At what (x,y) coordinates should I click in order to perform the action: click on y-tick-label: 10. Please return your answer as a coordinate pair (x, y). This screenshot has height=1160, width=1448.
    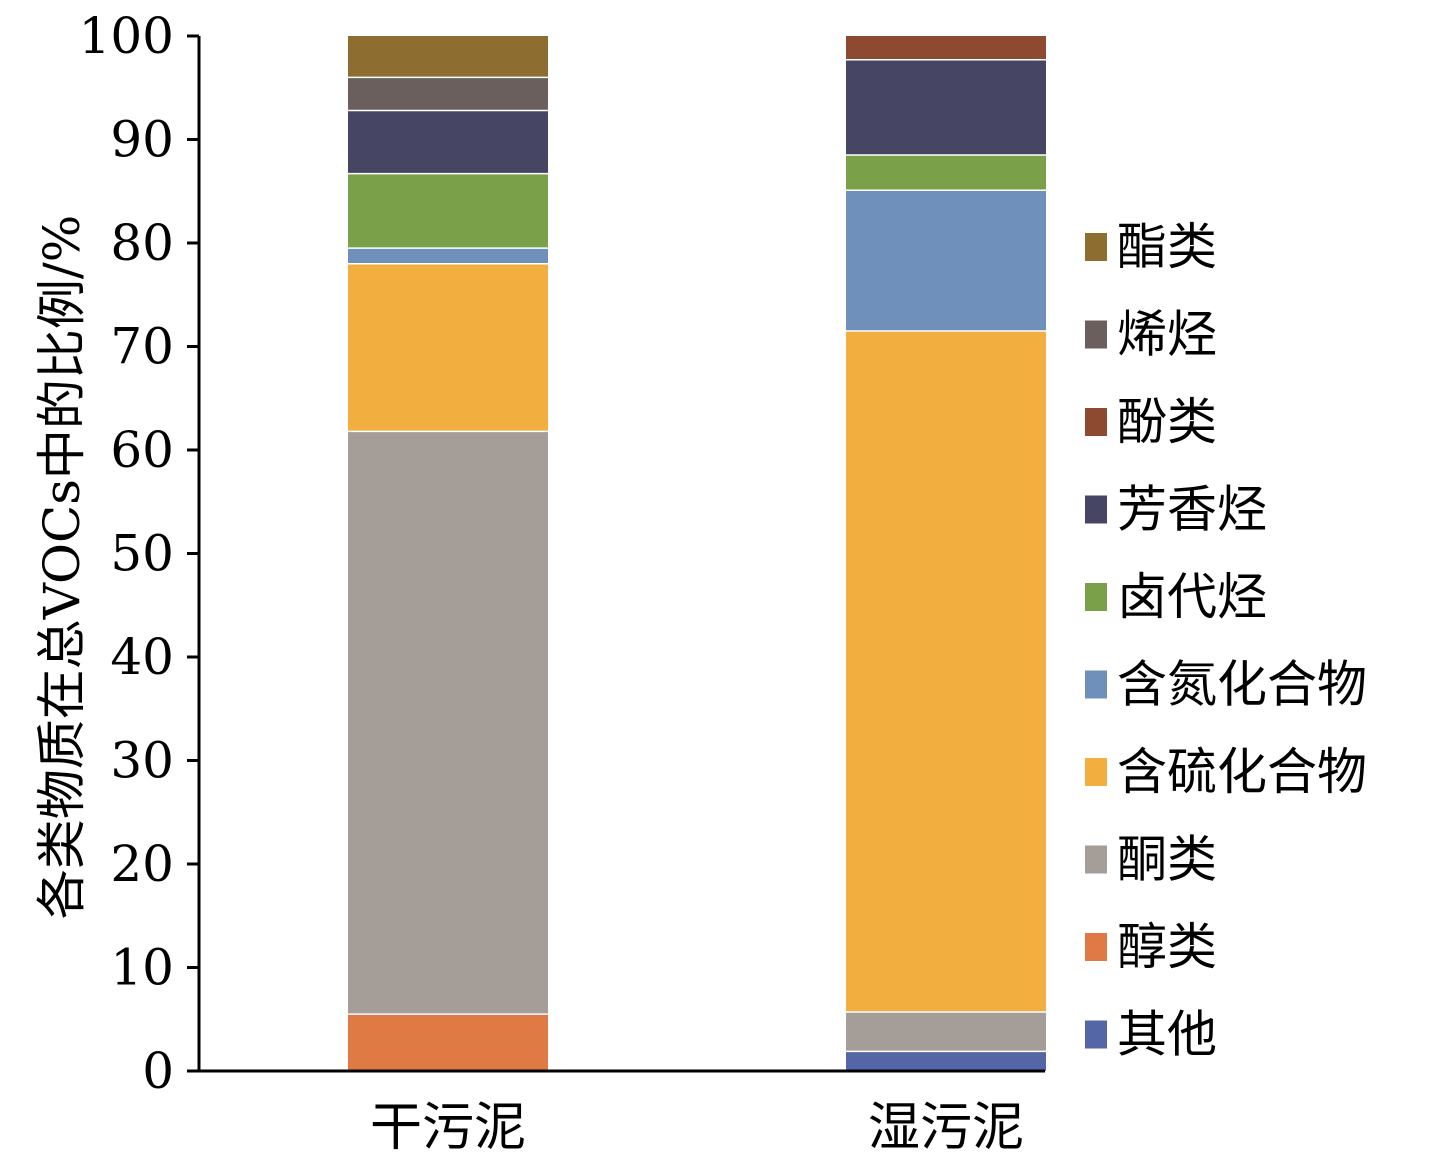
    Looking at the image, I should click on (142, 968).